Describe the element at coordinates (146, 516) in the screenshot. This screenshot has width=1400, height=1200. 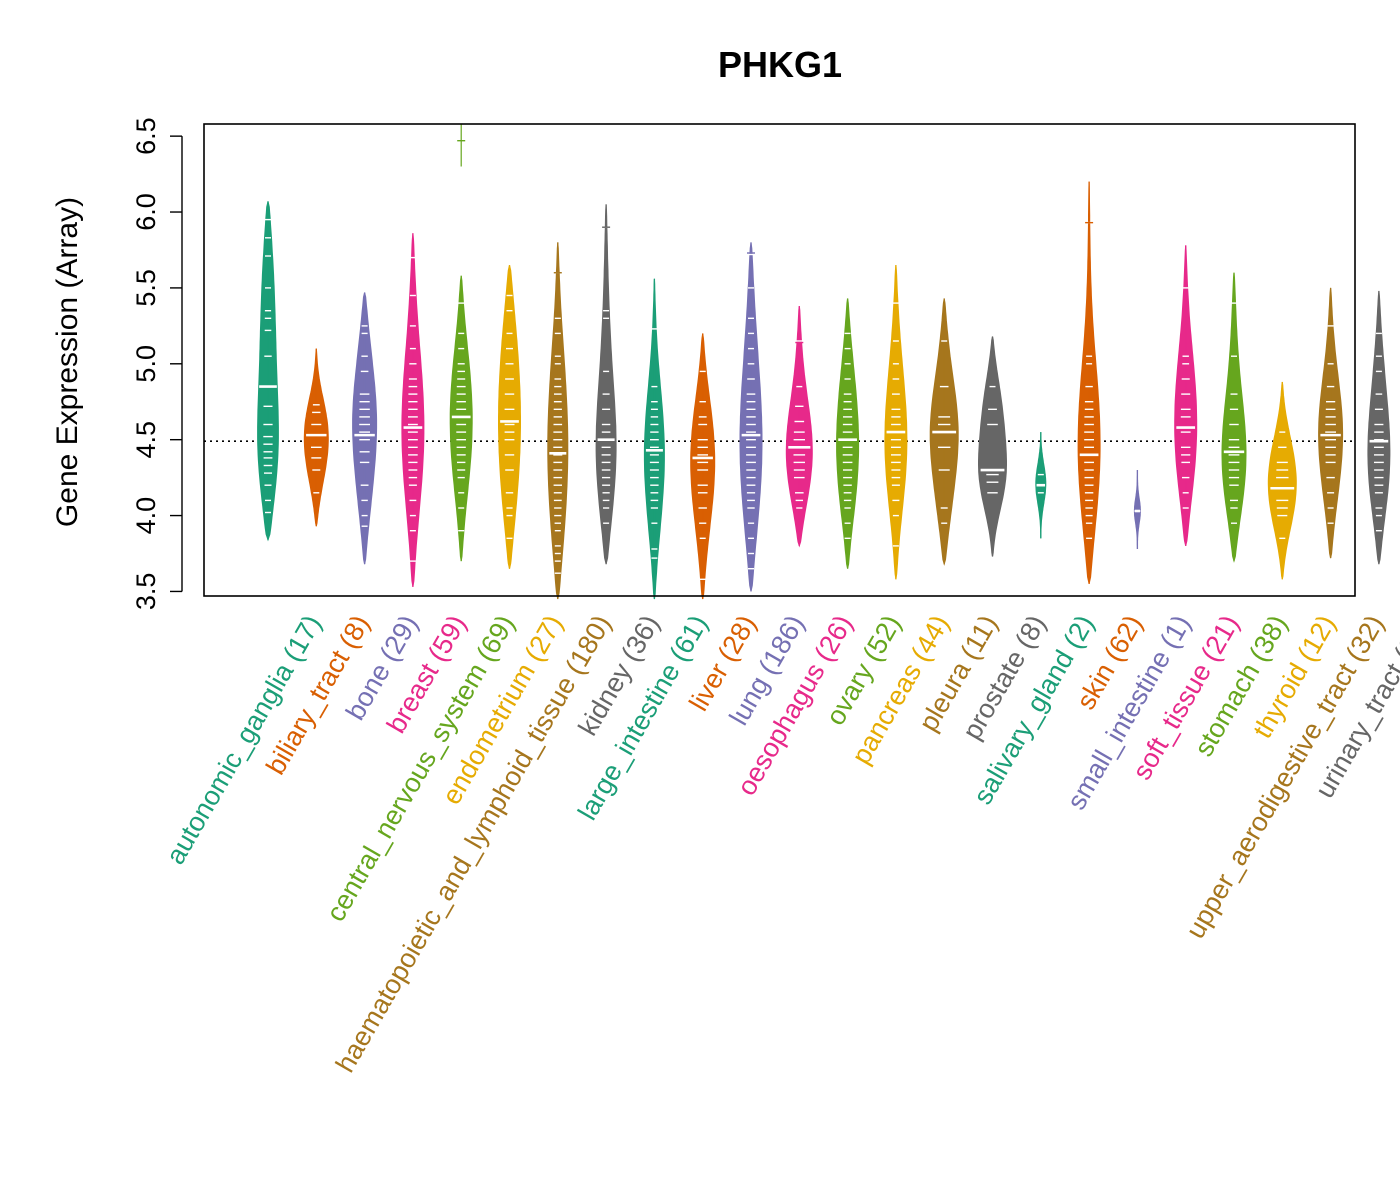
I see `y-tick-label: 4.0` at that location.